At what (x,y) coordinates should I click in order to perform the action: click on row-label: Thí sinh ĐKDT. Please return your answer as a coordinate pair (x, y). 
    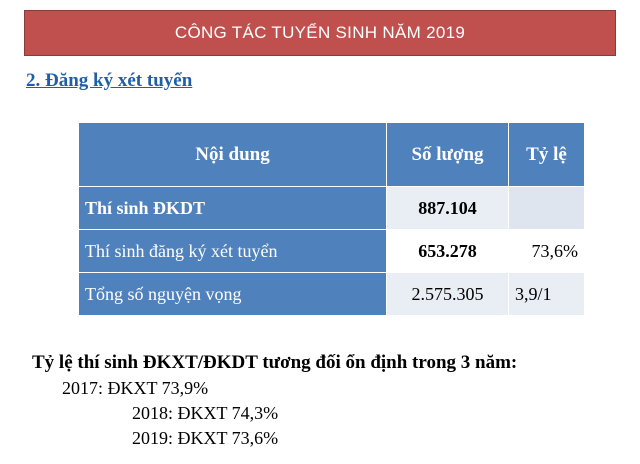
    Looking at the image, I should click on (232, 208).